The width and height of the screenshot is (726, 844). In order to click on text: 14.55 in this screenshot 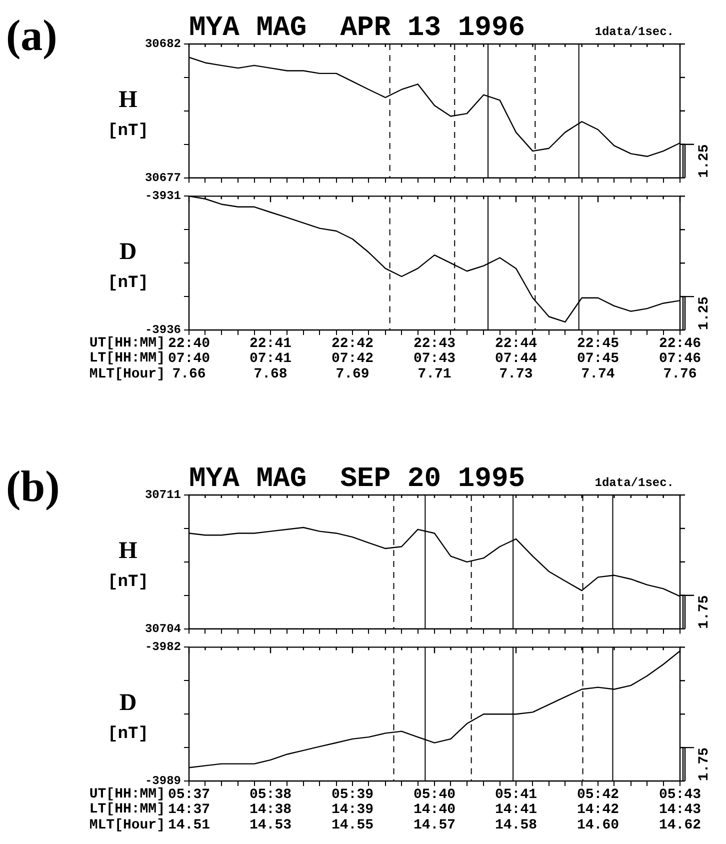, I will do `click(352, 826)`.